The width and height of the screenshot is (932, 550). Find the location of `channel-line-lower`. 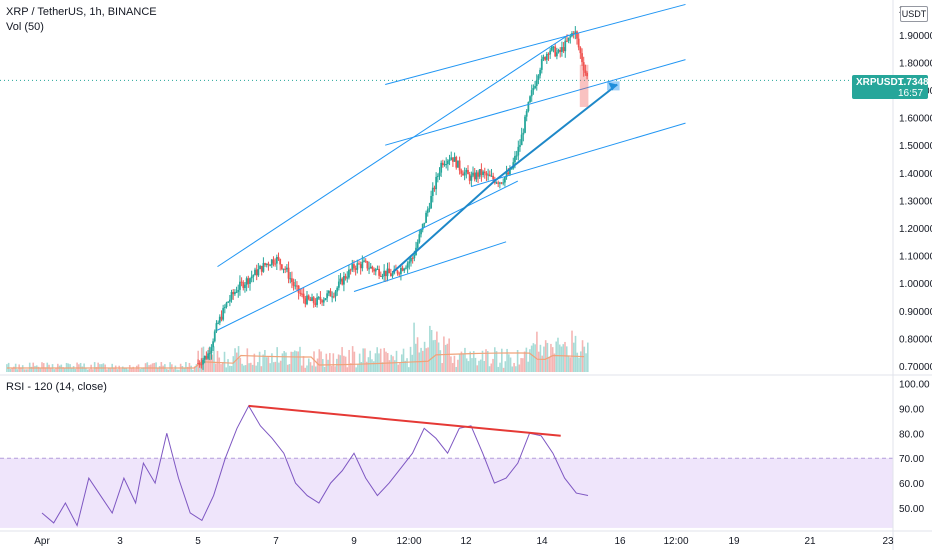

channel-line-lower is located at coordinates (578, 155).